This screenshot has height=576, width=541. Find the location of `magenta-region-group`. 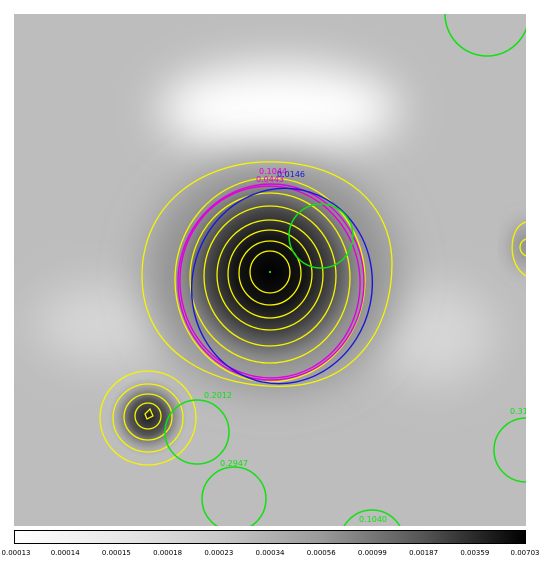

magenta-region-group is located at coordinates (269, 282).